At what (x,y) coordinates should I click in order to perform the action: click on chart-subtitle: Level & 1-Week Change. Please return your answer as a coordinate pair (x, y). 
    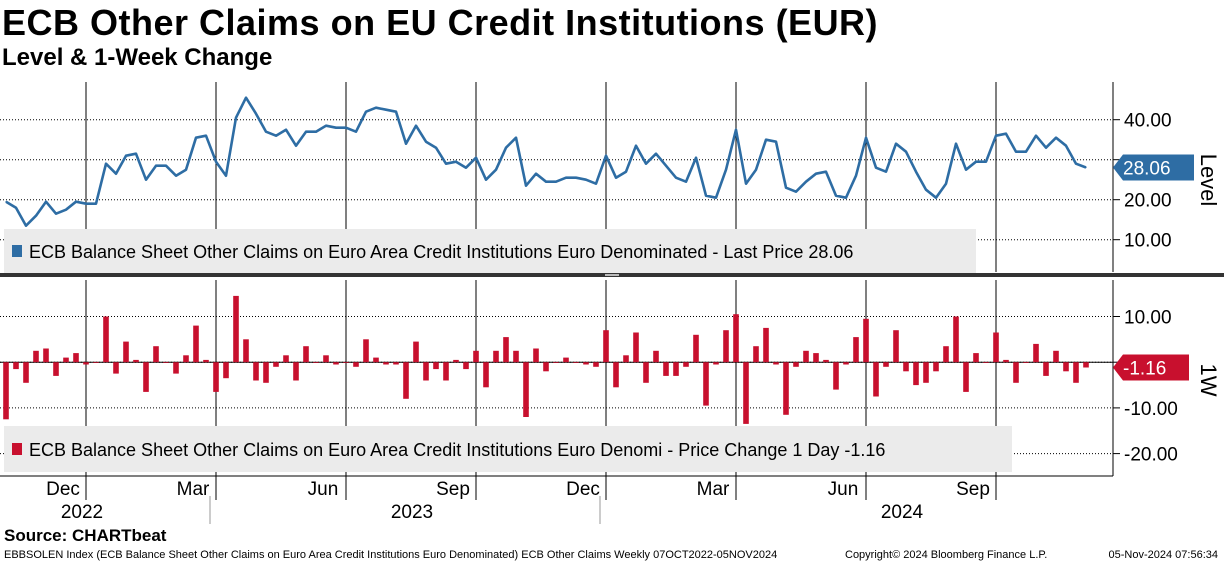
    Looking at the image, I should click on (137, 57).